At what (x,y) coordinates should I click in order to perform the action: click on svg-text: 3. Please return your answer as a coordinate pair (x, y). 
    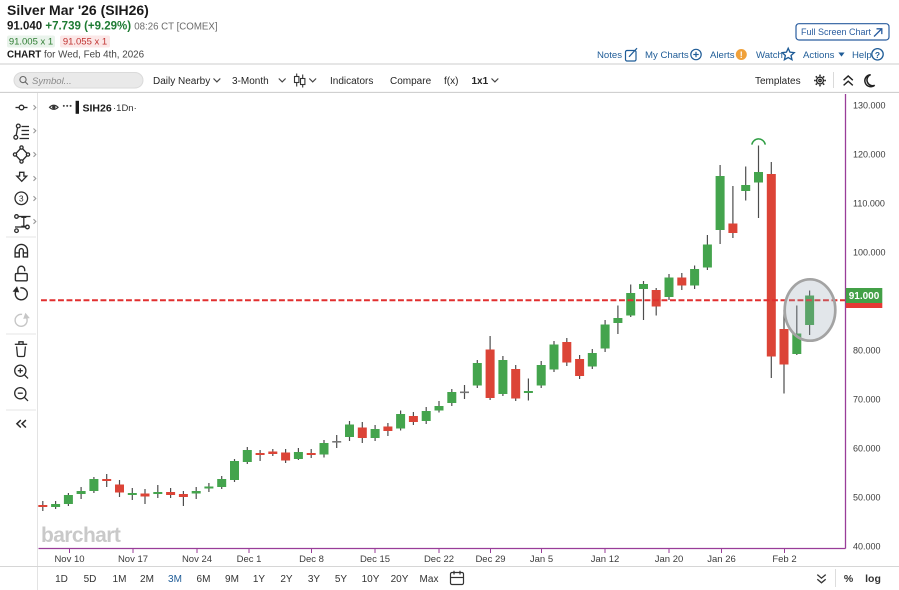
    Looking at the image, I should click on (21, 199).